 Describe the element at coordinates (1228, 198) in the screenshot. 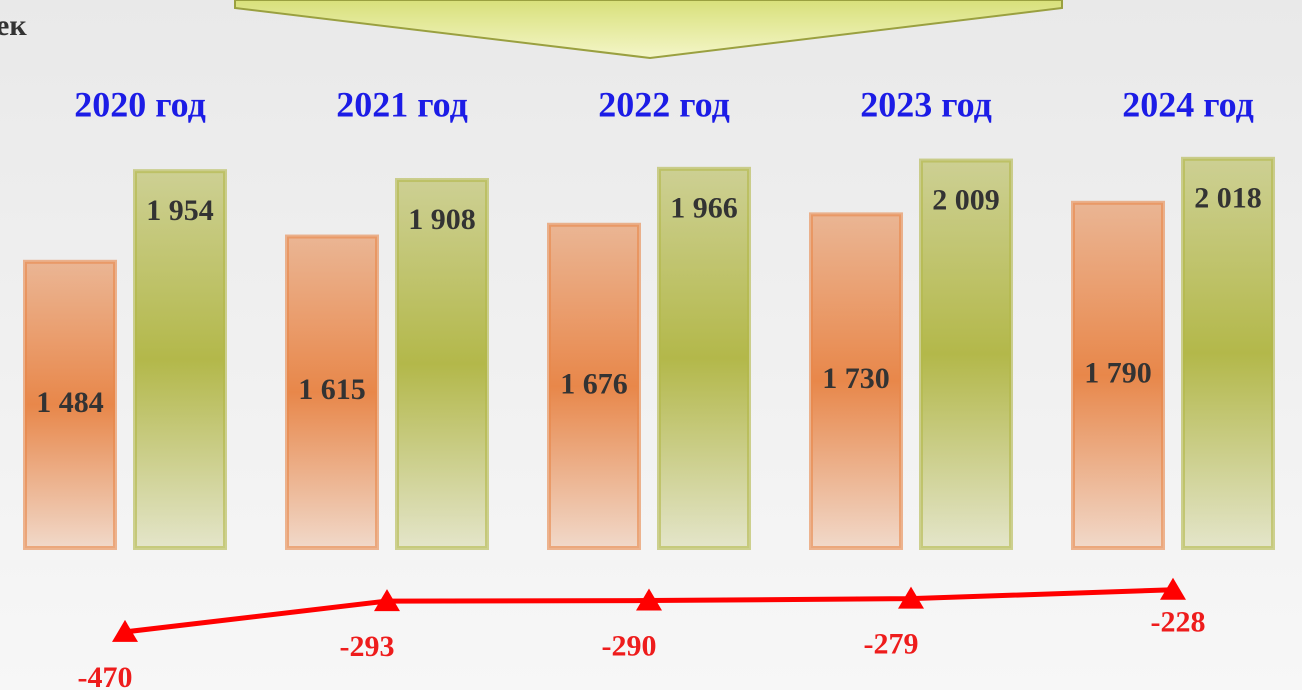

I see `value-label: 2 018` at that location.